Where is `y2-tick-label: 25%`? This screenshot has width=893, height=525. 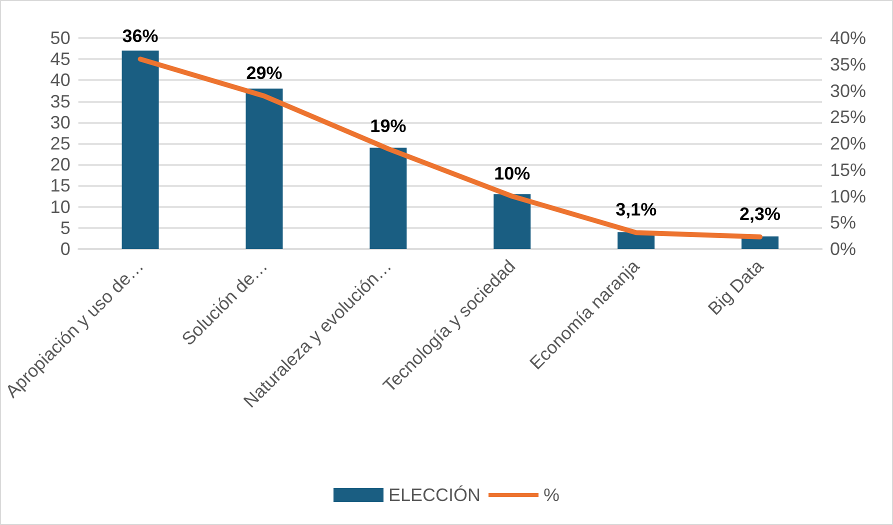 y2-tick-label: 25% is located at coordinates (848, 117).